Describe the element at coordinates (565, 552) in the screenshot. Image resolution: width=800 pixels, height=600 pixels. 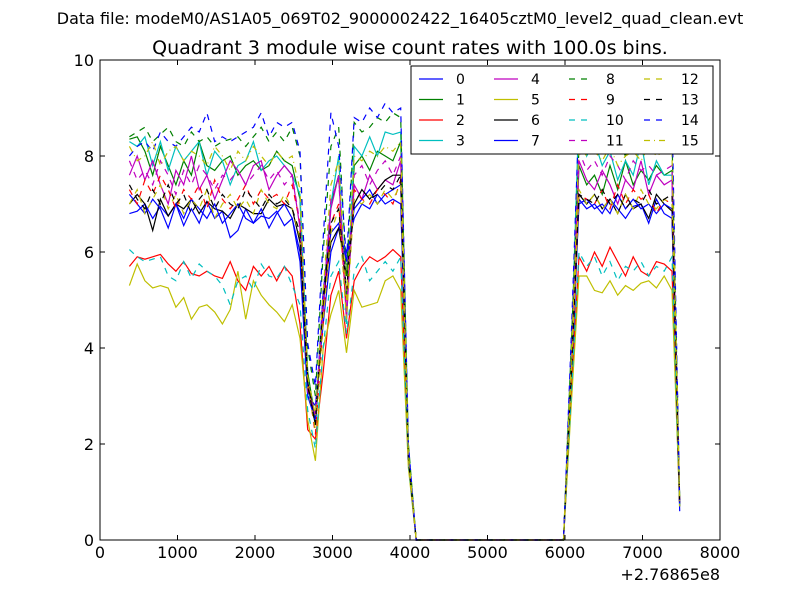
I see `x-tick-label: 6000` at that location.